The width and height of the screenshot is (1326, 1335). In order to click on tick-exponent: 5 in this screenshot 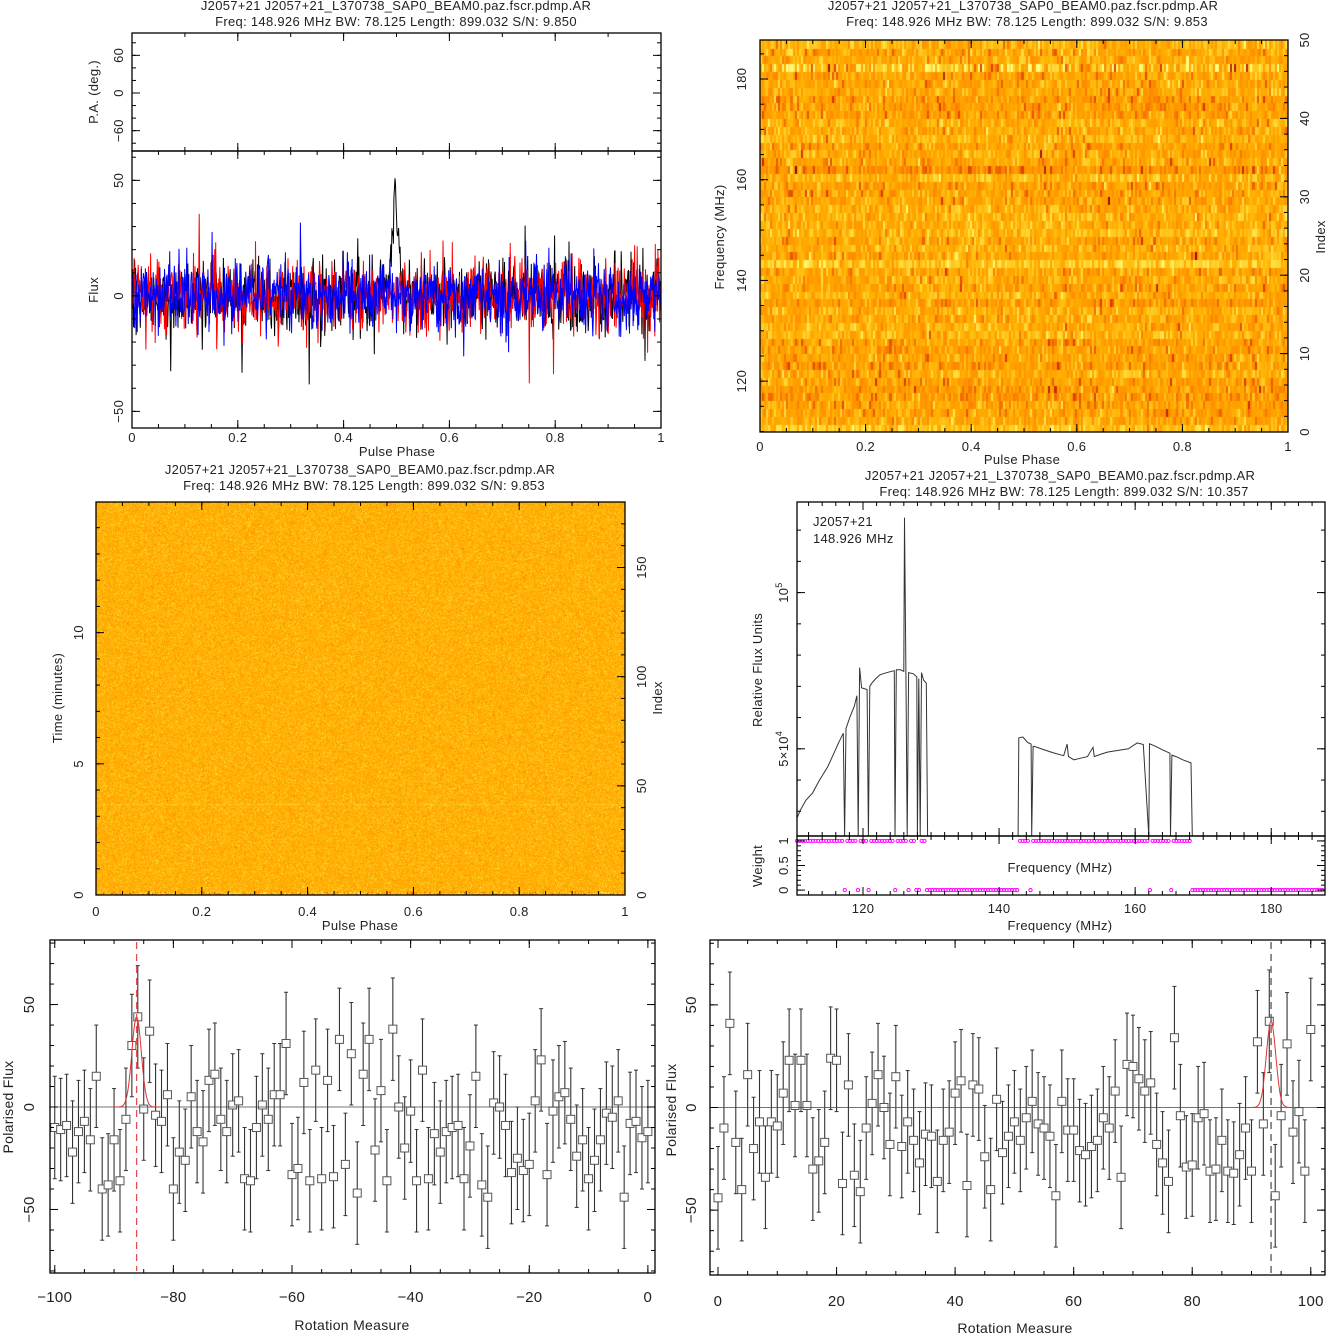, I will do `click(779, 584)`.